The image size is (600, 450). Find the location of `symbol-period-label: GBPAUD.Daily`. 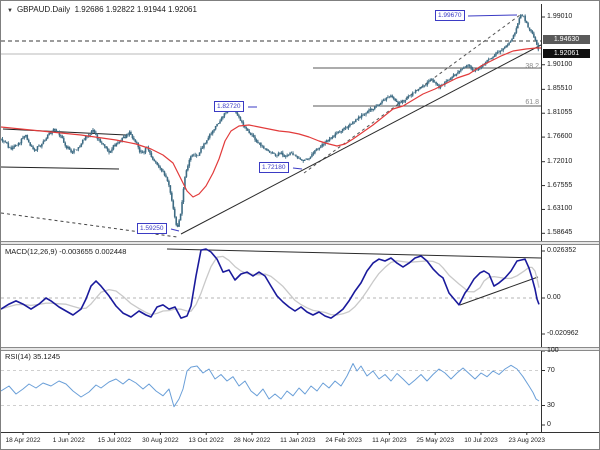

symbol-period-label: GBPAUD.Daily is located at coordinates (43, 9).